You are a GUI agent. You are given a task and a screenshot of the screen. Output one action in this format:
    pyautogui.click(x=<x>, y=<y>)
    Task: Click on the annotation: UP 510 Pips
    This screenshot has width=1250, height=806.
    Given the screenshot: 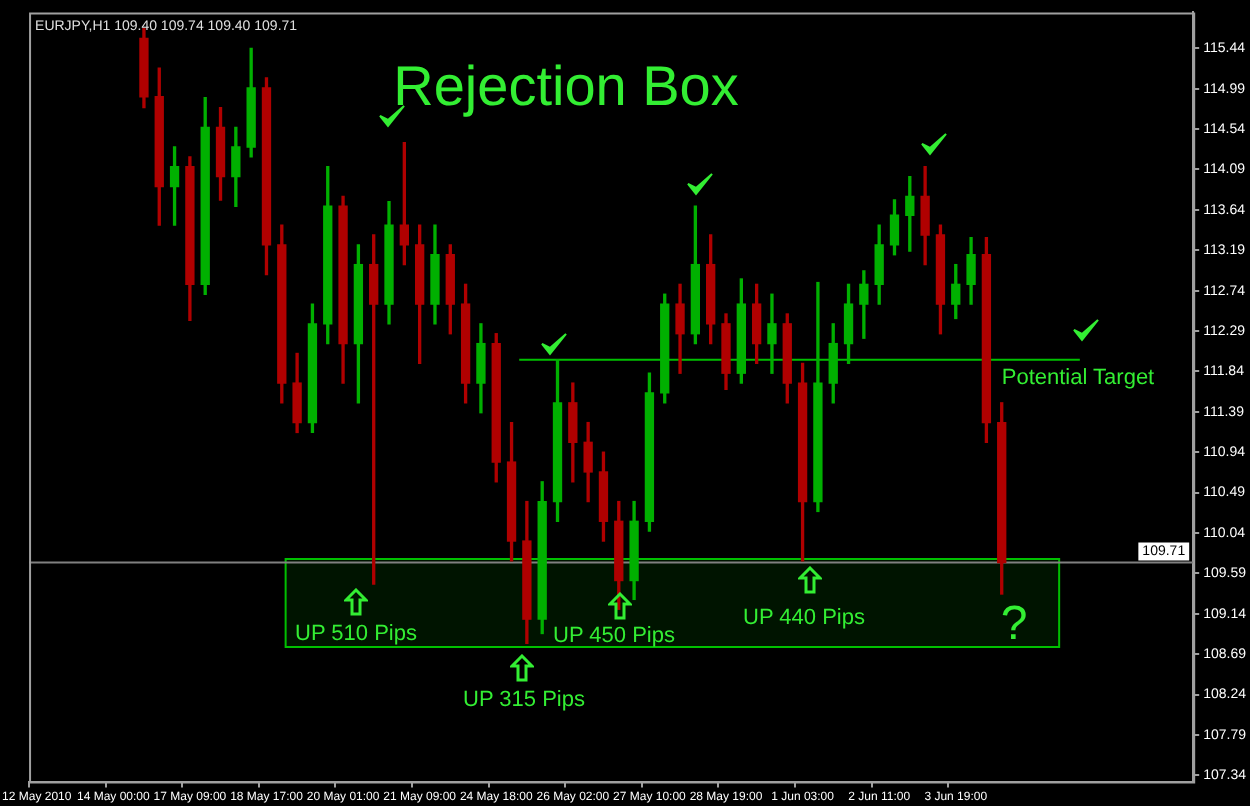 What is the action you would take?
    pyautogui.click(x=356, y=634)
    